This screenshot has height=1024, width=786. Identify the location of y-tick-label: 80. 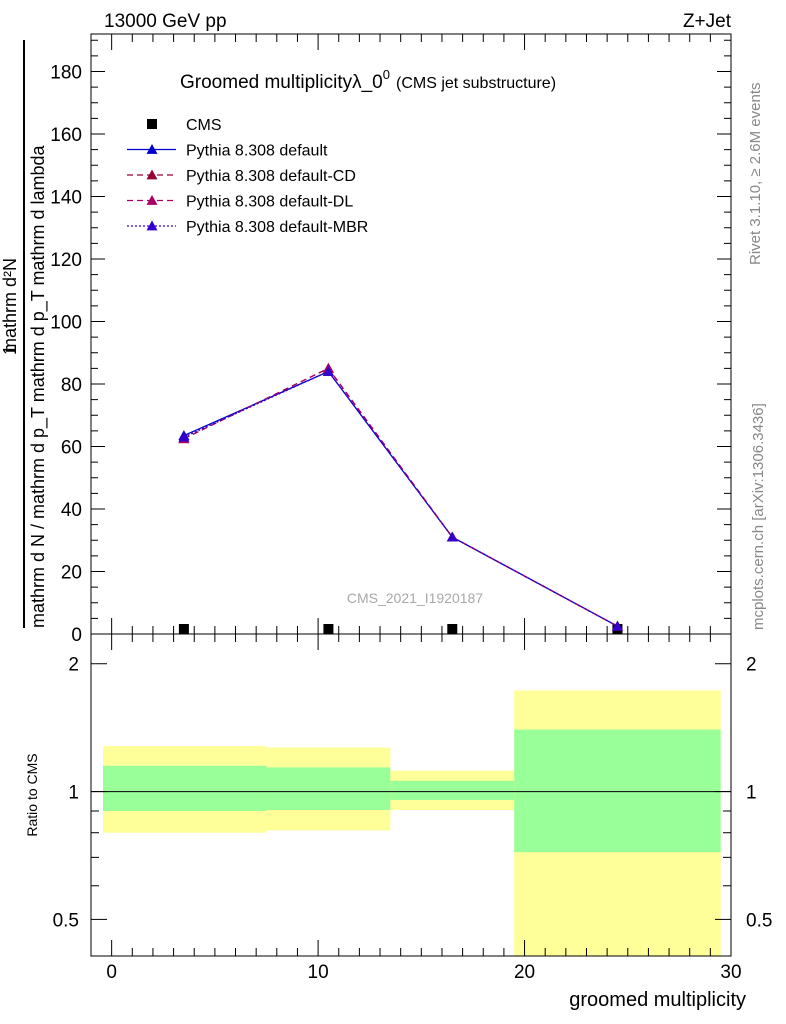
(71, 385).